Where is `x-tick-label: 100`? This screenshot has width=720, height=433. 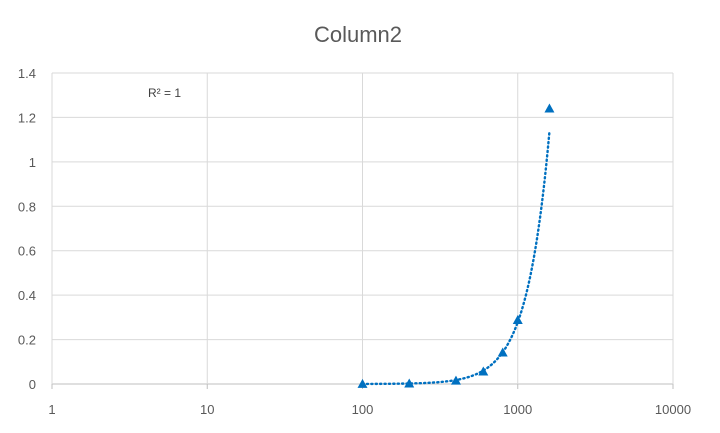 x-tick-label: 100 is located at coordinates (363, 409).